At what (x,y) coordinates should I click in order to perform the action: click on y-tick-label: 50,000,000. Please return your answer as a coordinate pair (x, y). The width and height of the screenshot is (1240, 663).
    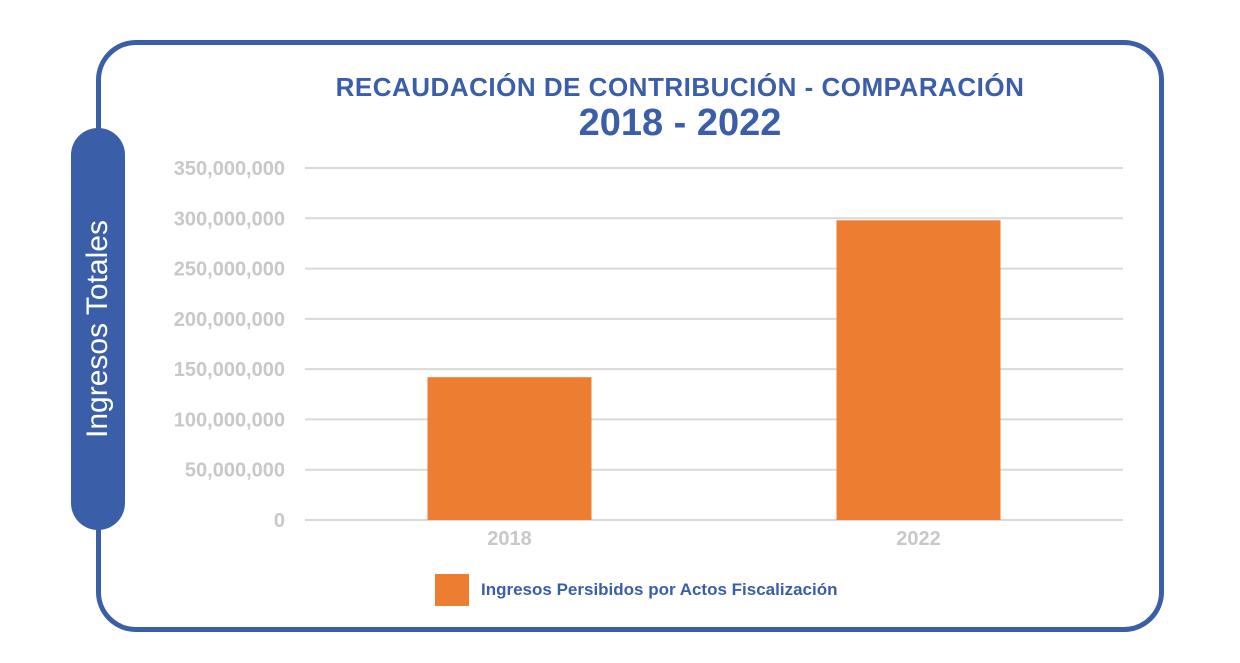
    Looking at the image, I should click on (235, 471).